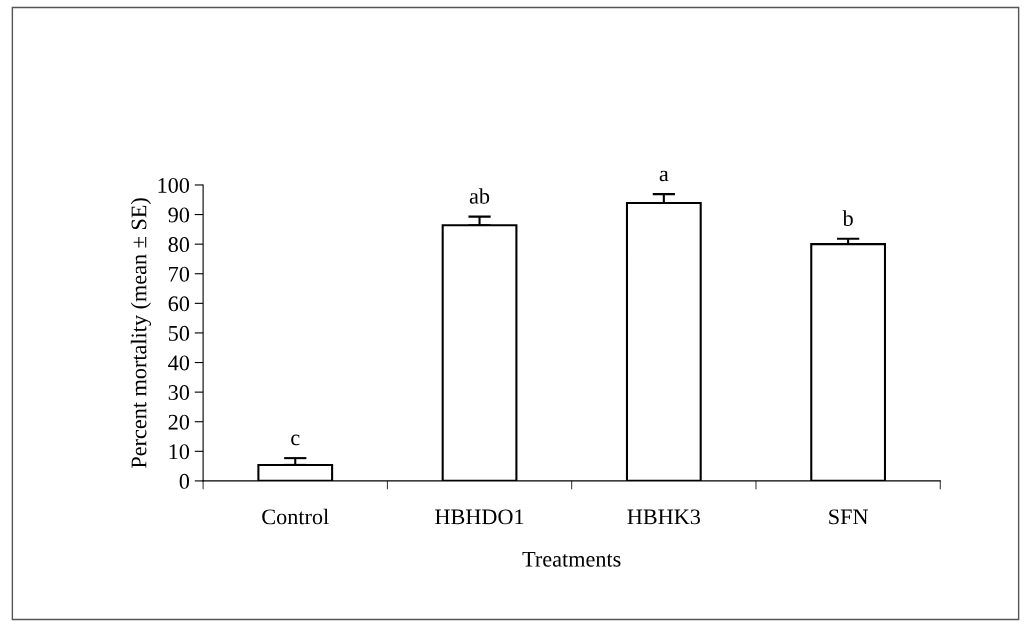  What do you see at coordinates (141, 333) in the screenshot?
I see `y-axis-title: Percent mortality (mean ± SE)` at bounding box center [141, 333].